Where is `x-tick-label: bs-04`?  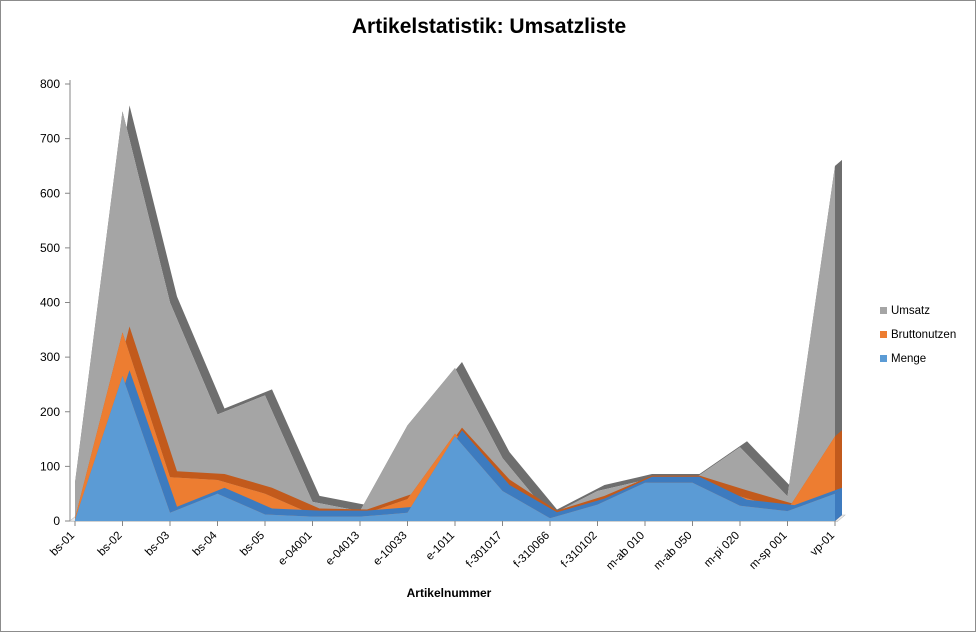 x-tick-label: bs-04 is located at coordinates (205, 543).